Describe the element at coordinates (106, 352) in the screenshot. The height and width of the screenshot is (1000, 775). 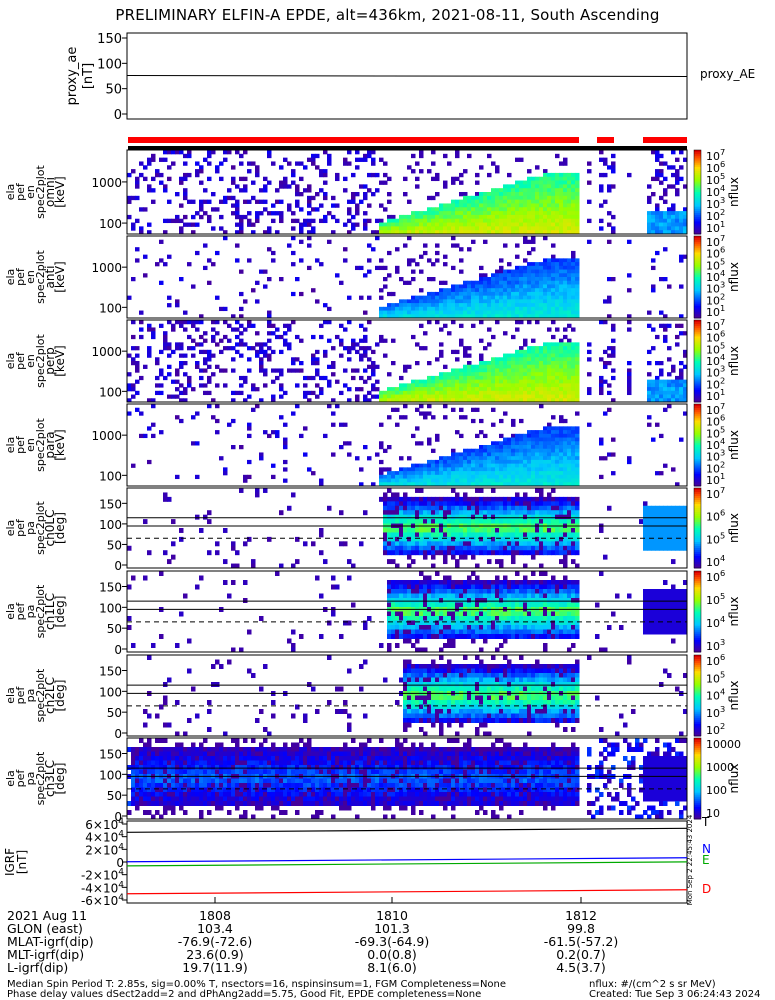
I see `spectrogram-ytick-label: 1000` at that location.